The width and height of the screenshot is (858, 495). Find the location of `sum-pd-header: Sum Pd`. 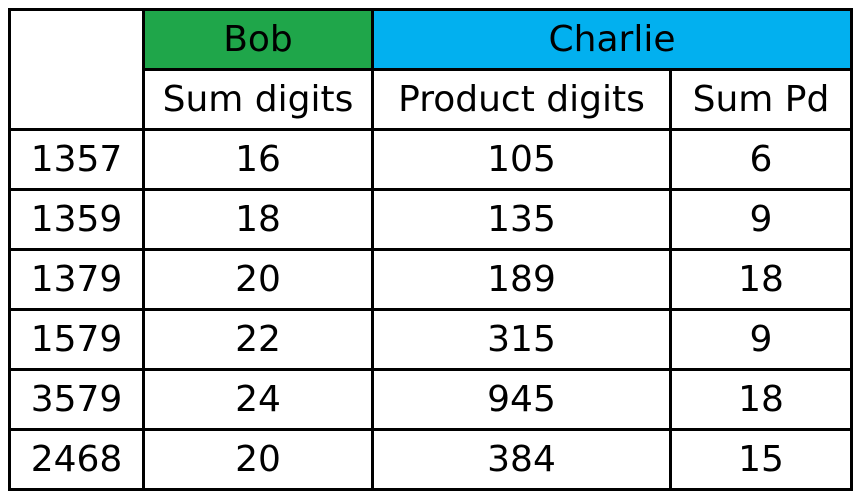

sum-pd-header: Sum Pd is located at coordinates (761, 99).